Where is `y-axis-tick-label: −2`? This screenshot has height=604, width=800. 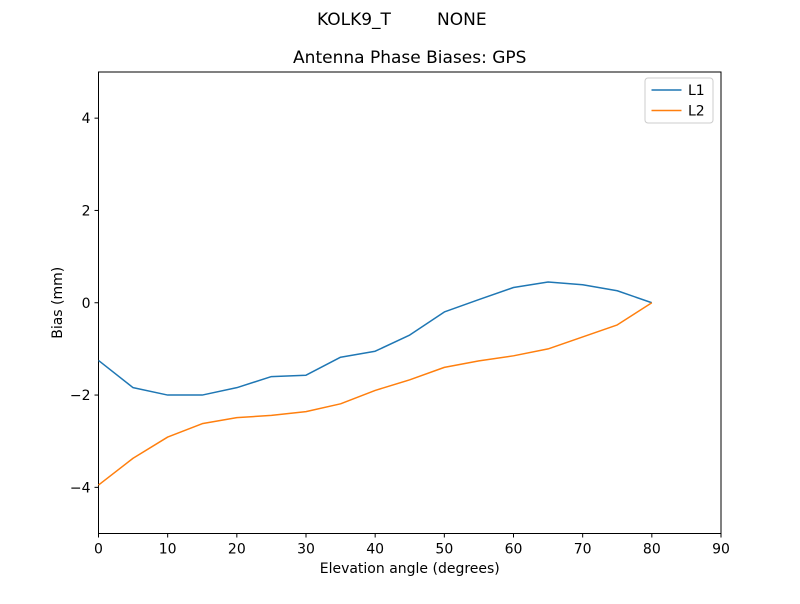 y-axis-tick-label: −2 is located at coordinates (80, 396).